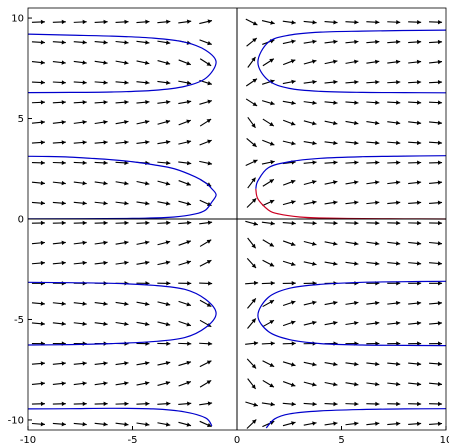 The width and height of the screenshot is (449, 447). I want to click on y-tick-label: 10, so click(17, 19).